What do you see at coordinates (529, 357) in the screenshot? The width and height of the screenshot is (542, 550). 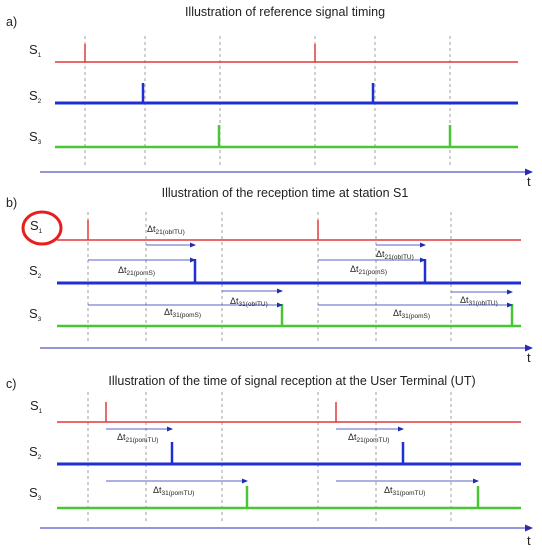 I see `panel-b-time-label: t` at bounding box center [529, 357].